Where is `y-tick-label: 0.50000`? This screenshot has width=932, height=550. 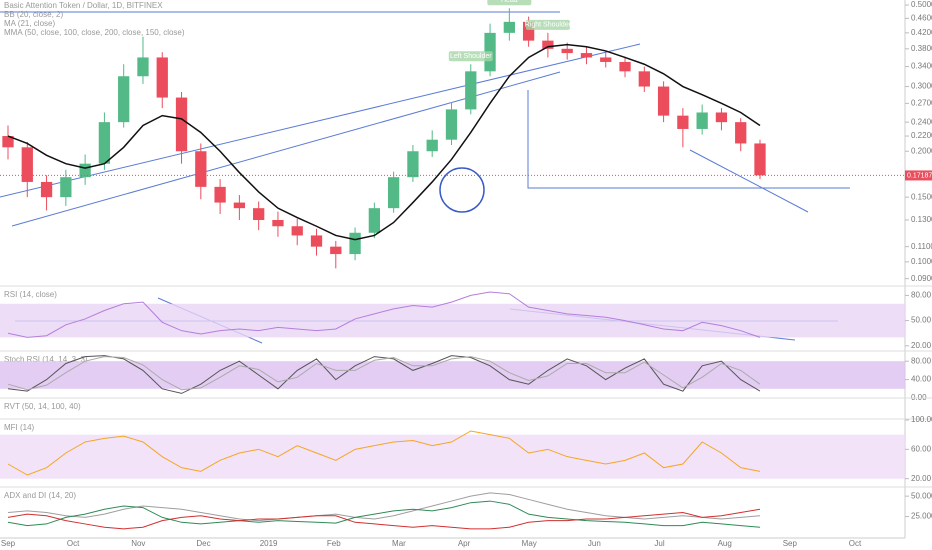 y-tick-label: 0.50000 is located at coordinates (921, 4).